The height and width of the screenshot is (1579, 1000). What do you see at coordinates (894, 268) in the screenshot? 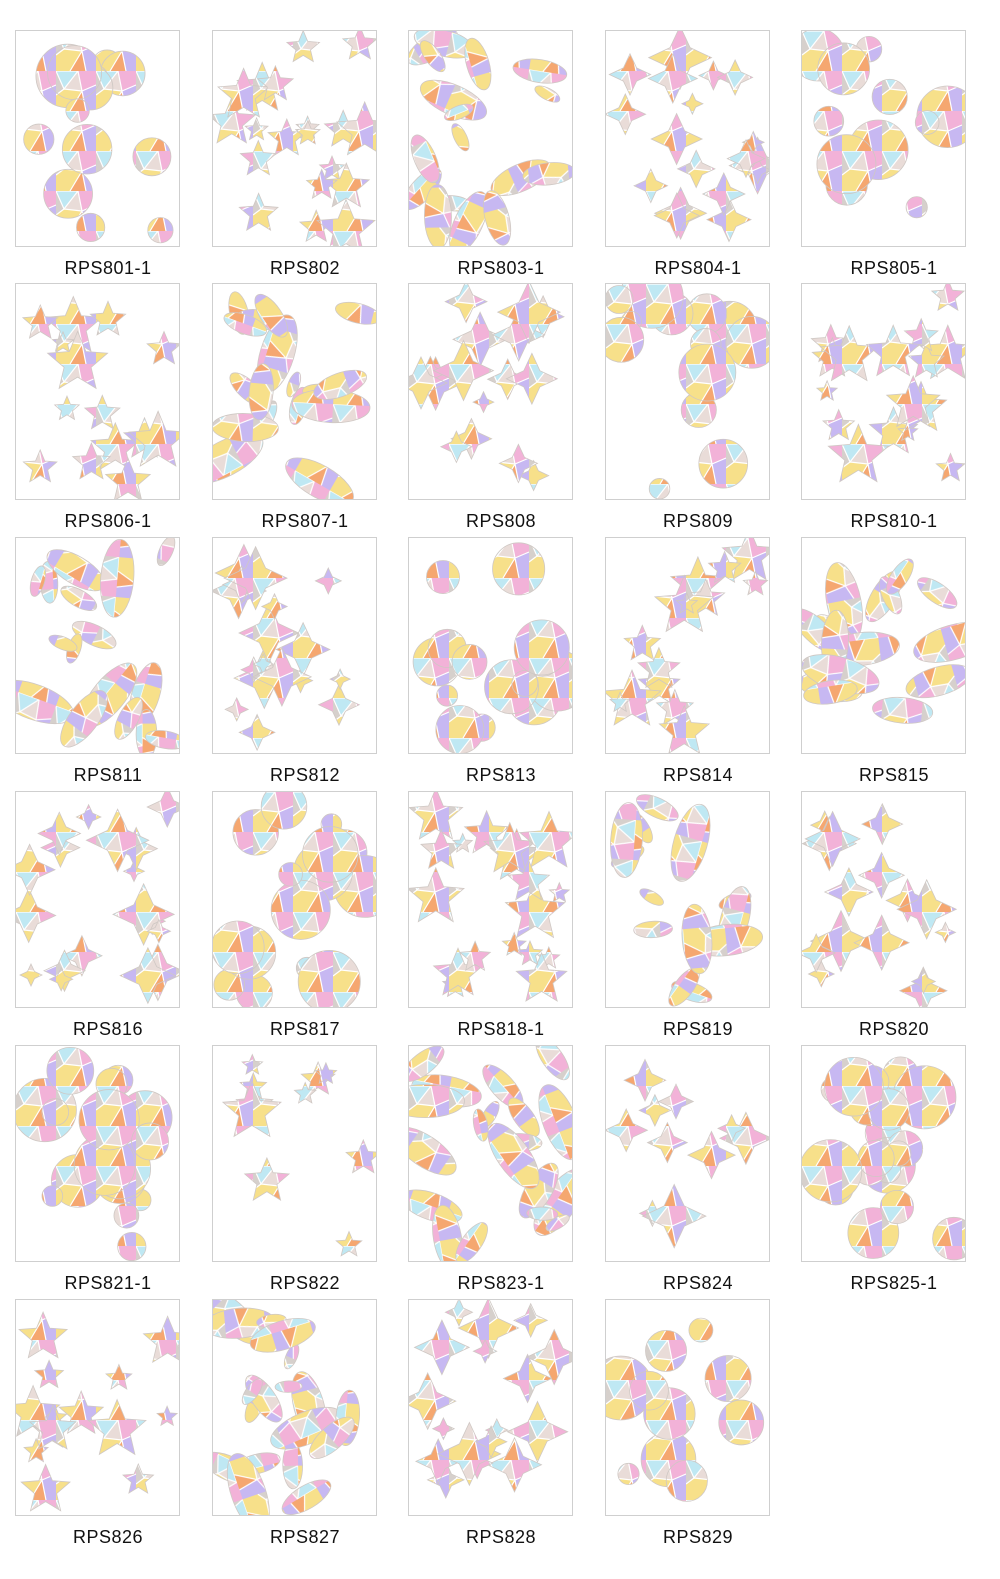
I see `product-code: RPS805-1` at bounding box center [894, 268].